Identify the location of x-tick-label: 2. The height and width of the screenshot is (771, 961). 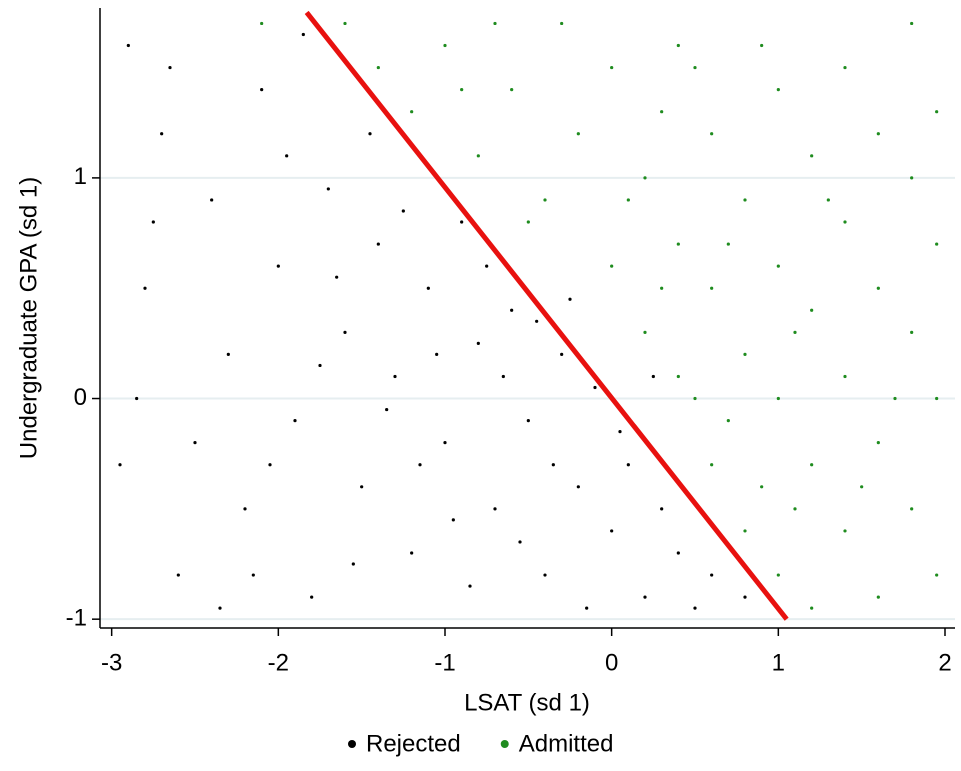
(944, 662).